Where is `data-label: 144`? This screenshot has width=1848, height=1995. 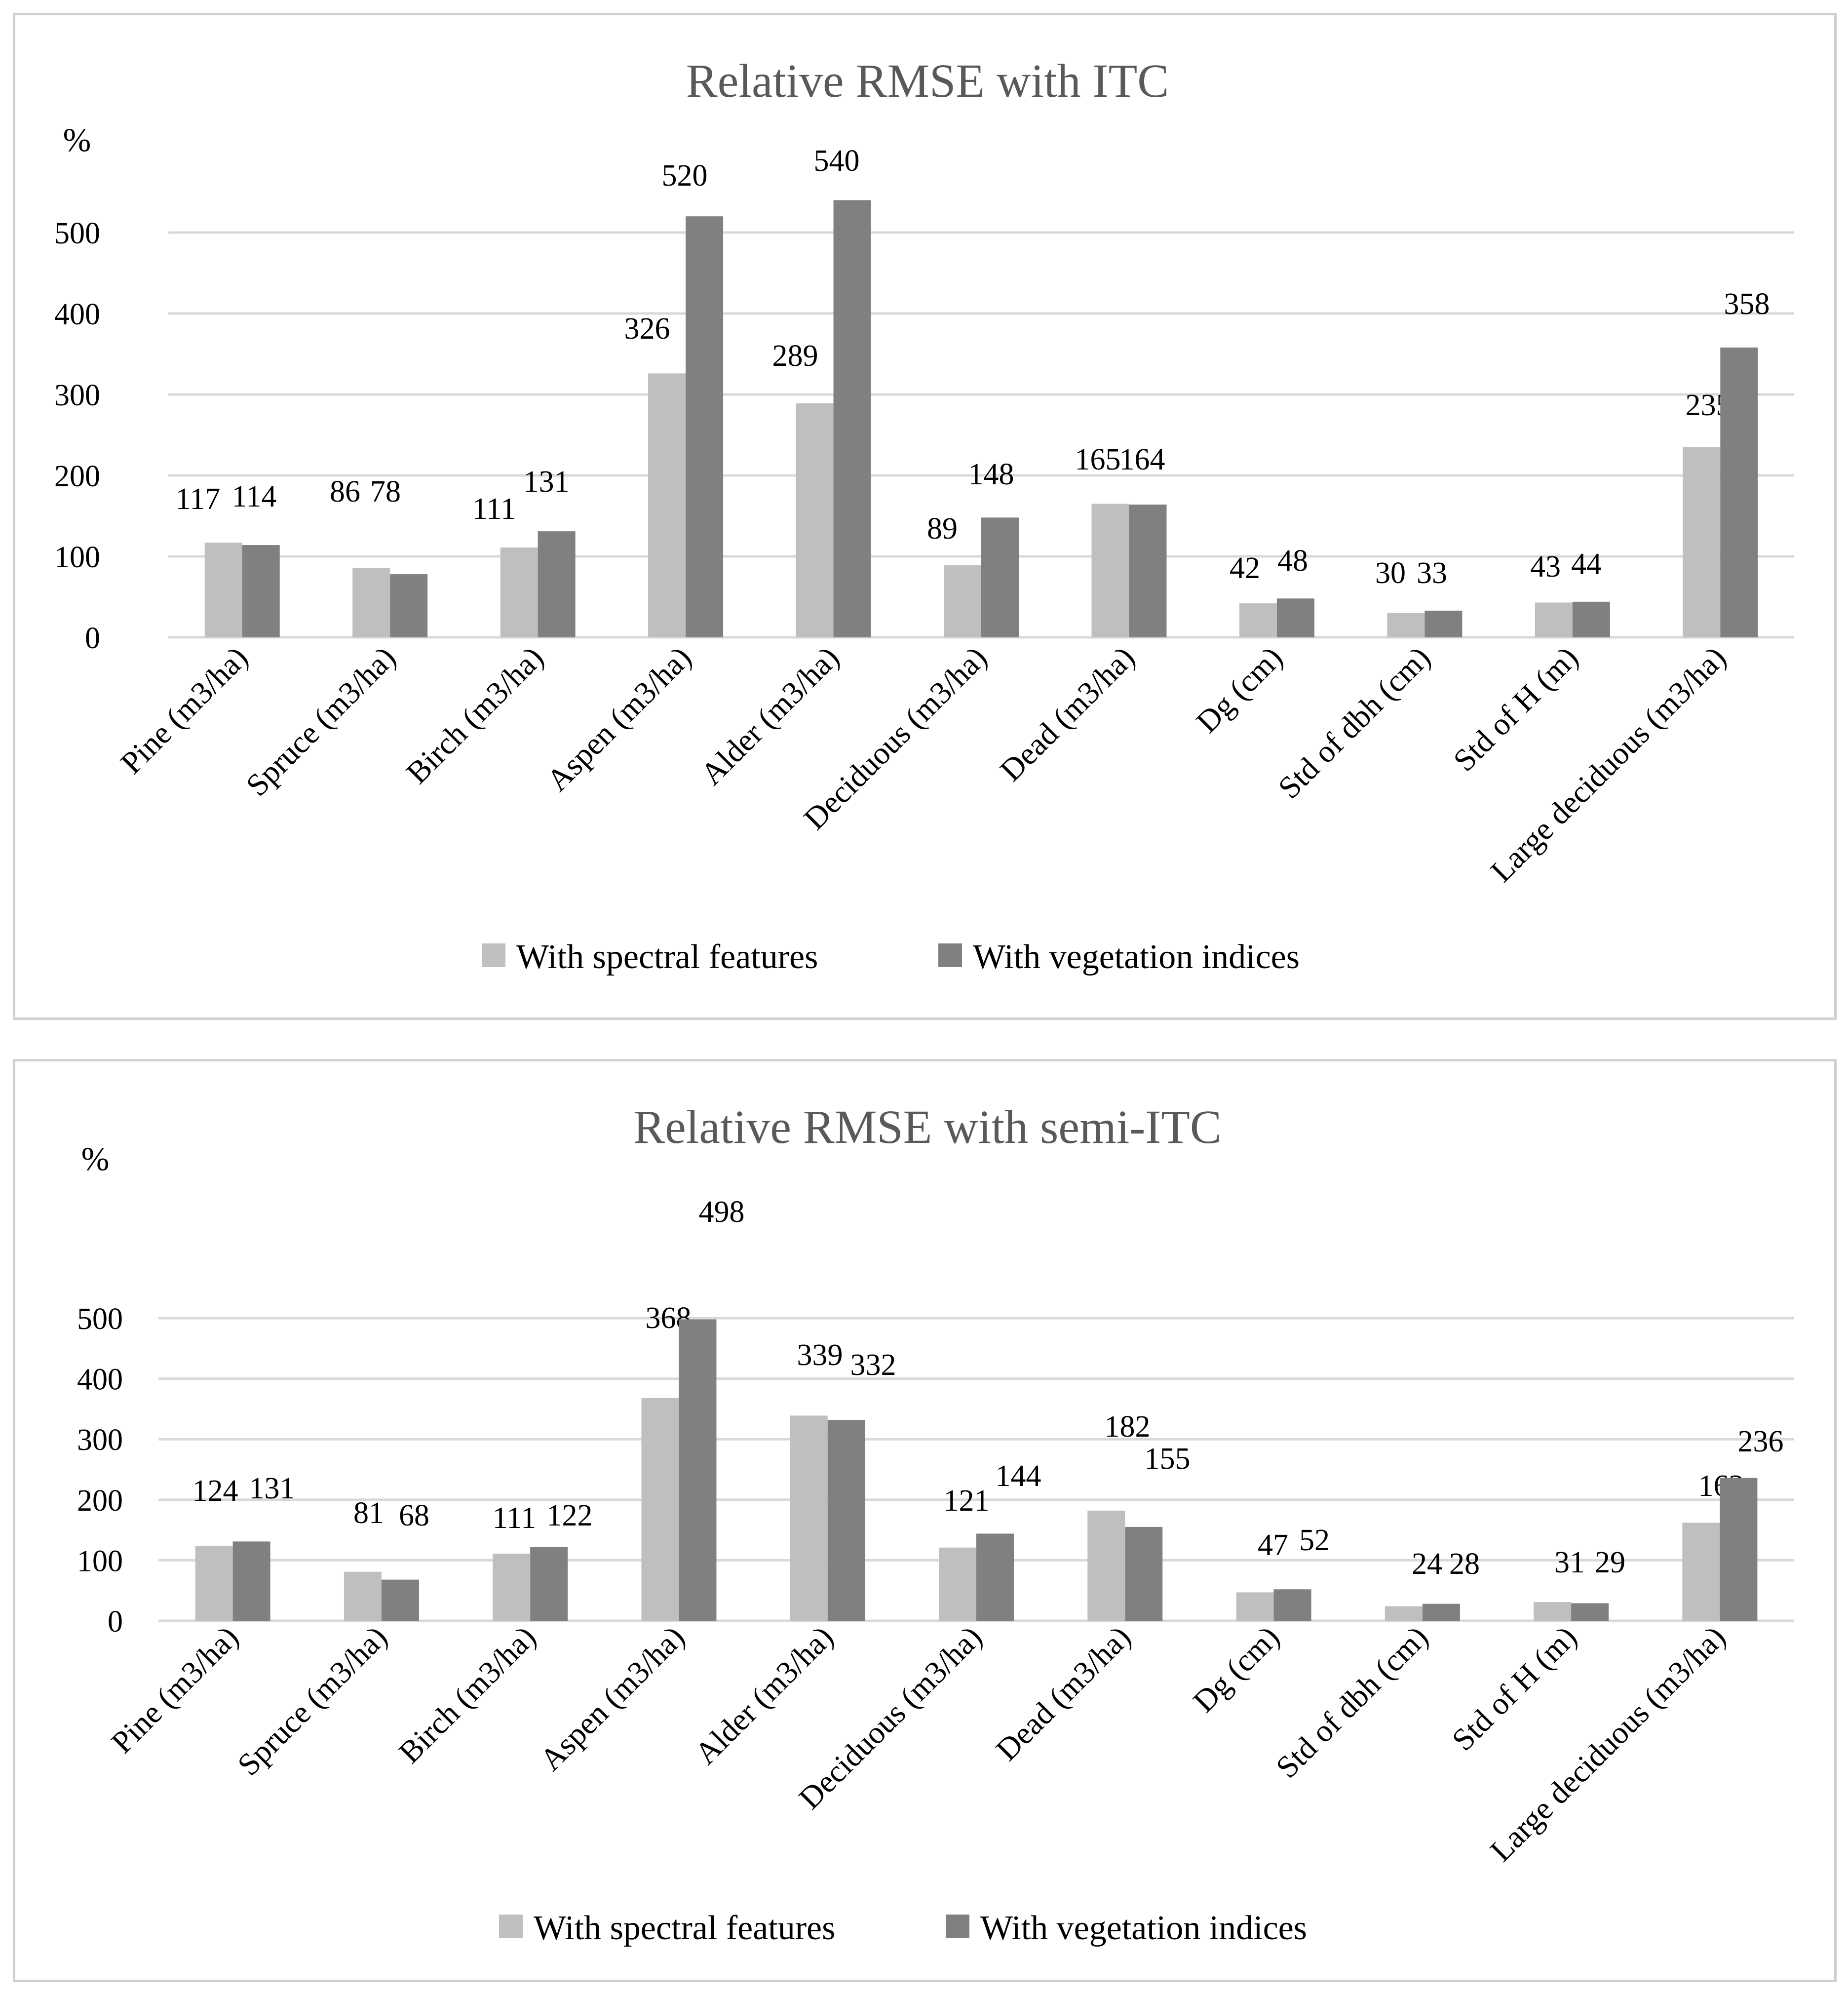 data-label: 144 is located at coordinates (1018, 1476).